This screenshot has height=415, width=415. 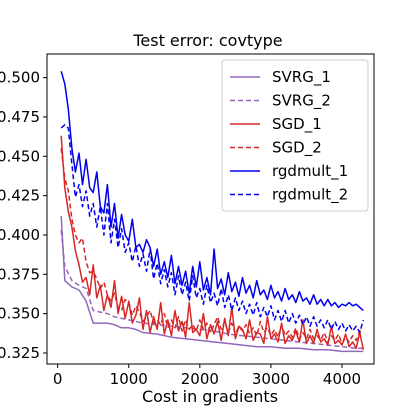 I want to click on x-axis-ticks: 0 1000 2000 3000 4000, so click(x=207, y=376).